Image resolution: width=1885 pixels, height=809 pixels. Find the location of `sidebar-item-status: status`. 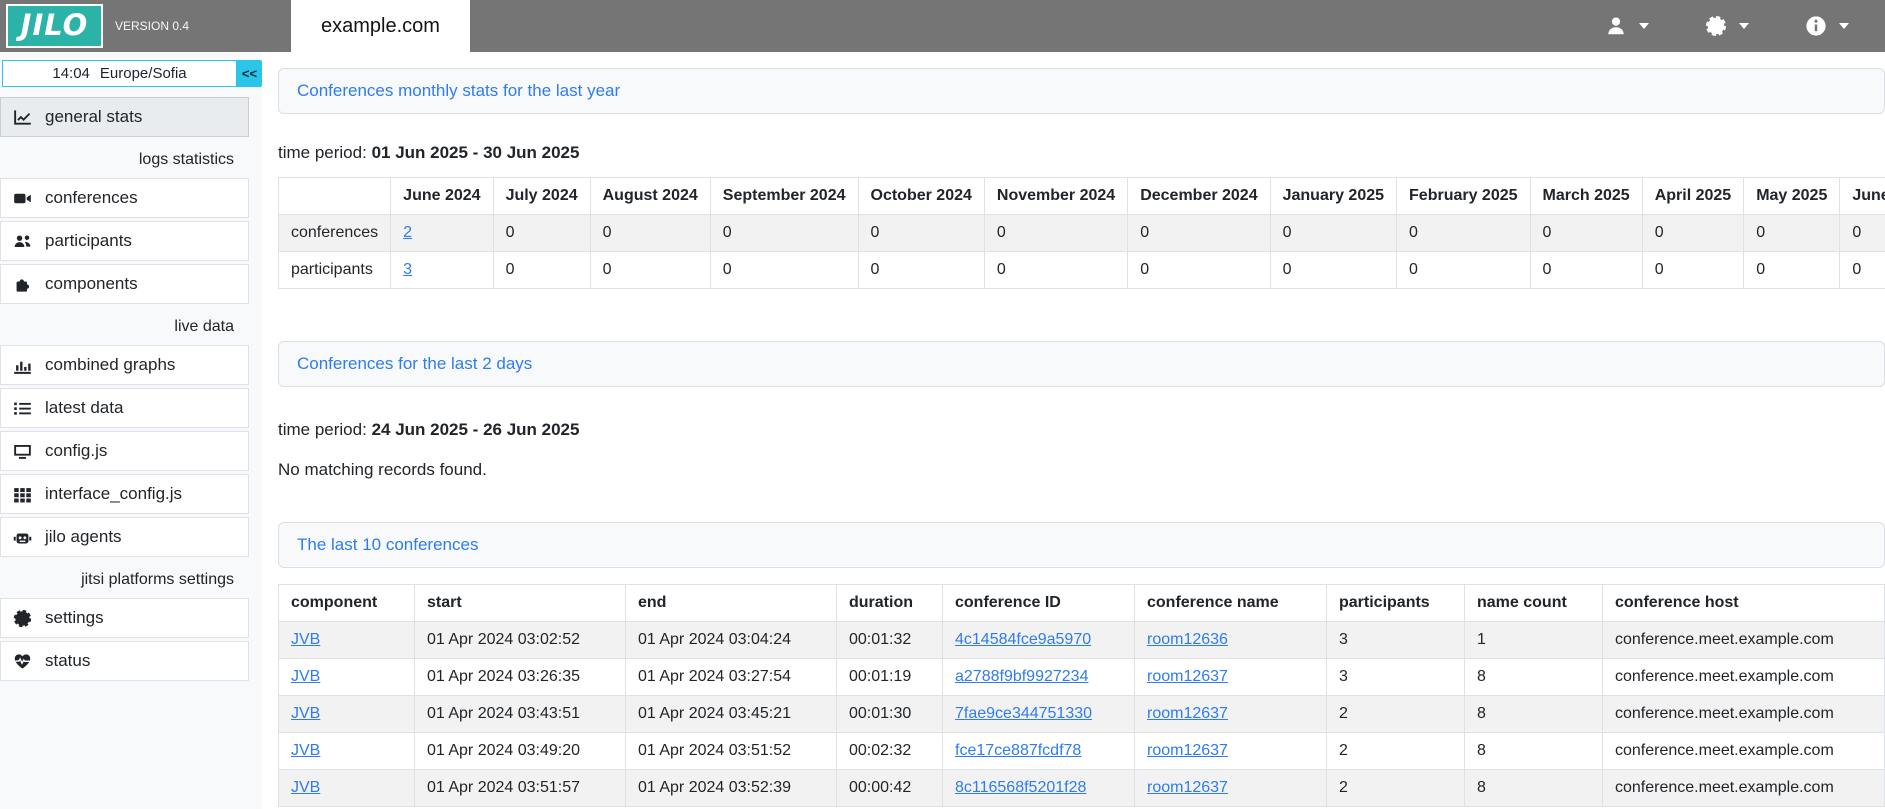

sidebar-item-status: status is located at coordinates (124, 661).